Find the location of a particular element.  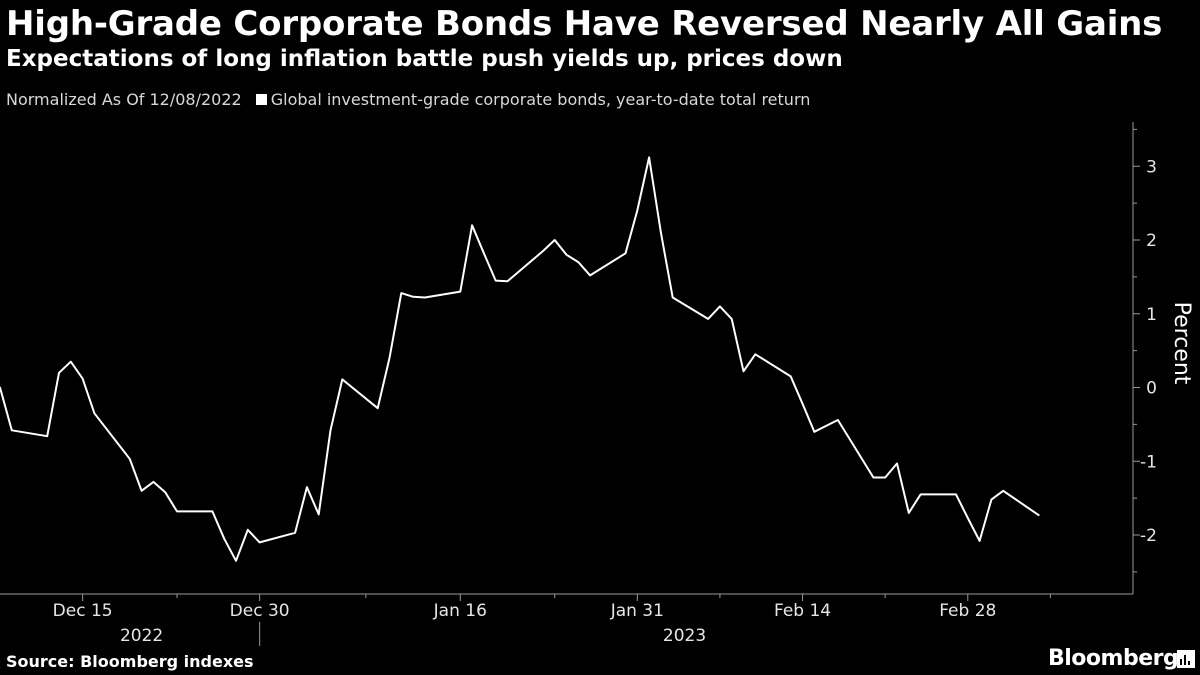

y-tick-label: 3 is located at coordinates (1151, 167).